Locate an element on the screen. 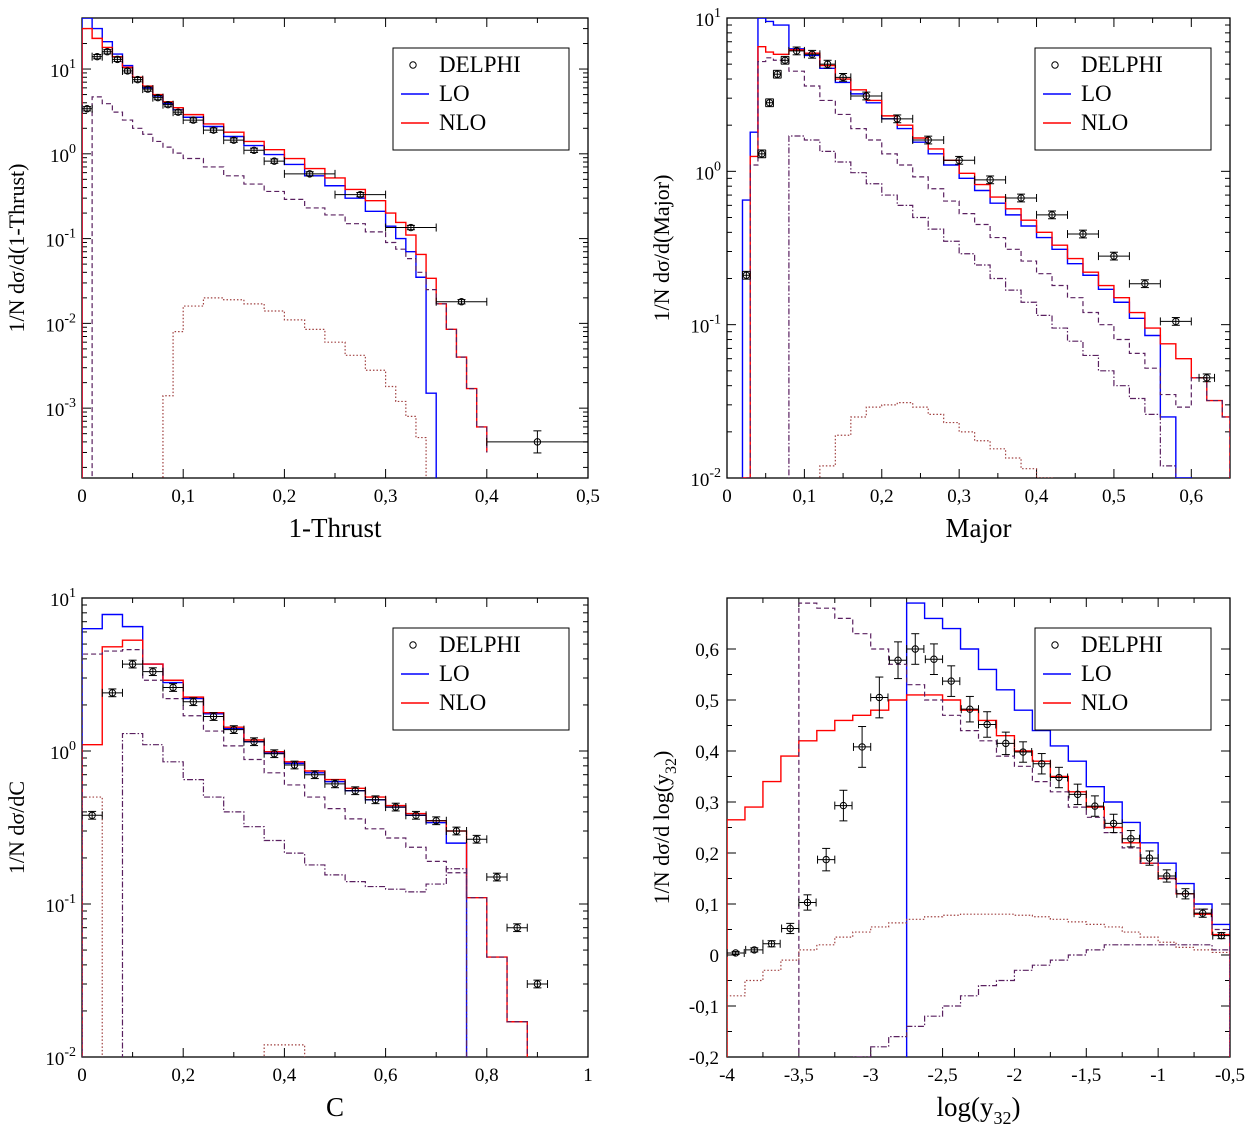  y-tick-label: 10⁻² is located at coordinates (60, 323).